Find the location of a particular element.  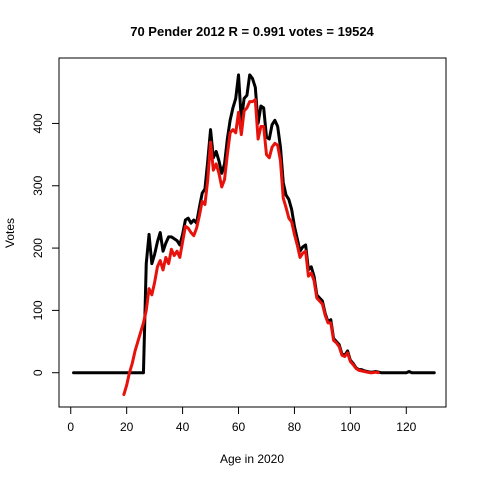

y-axis-label: Votes is located at coordinates (10, 233).